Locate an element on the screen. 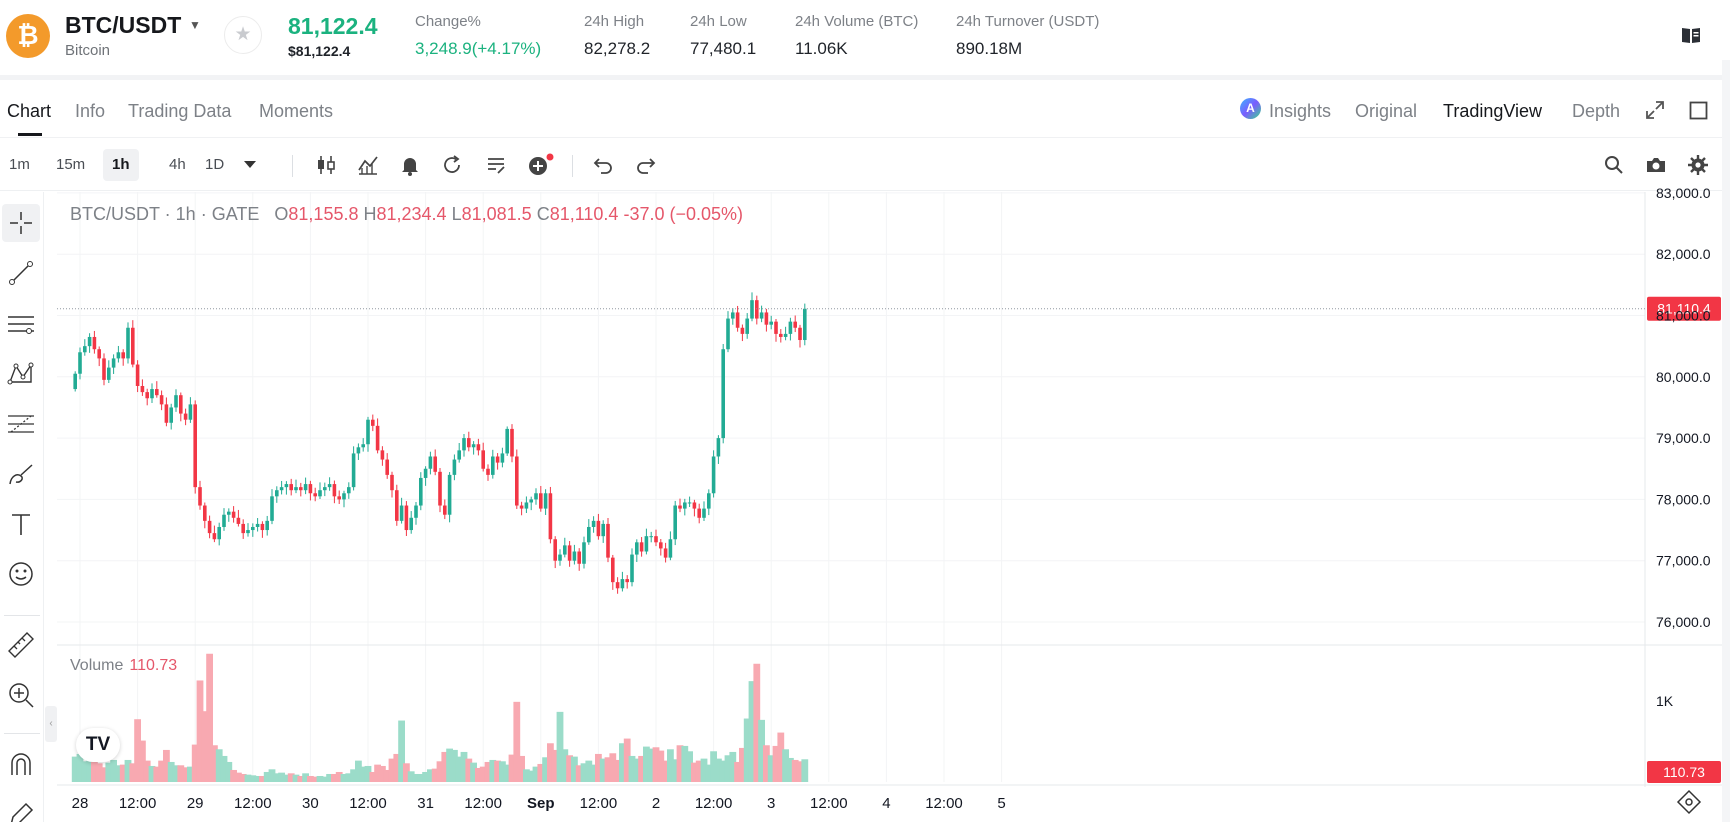 Image resolution: width=1730 pixels, height=822 pixels. pattern-tool is located at coordinates (21, 374).